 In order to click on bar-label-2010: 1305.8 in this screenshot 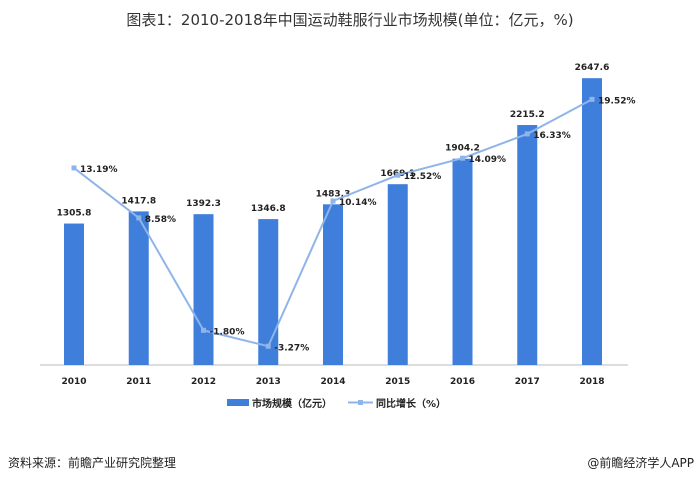, I will do `click(74, 214)`.